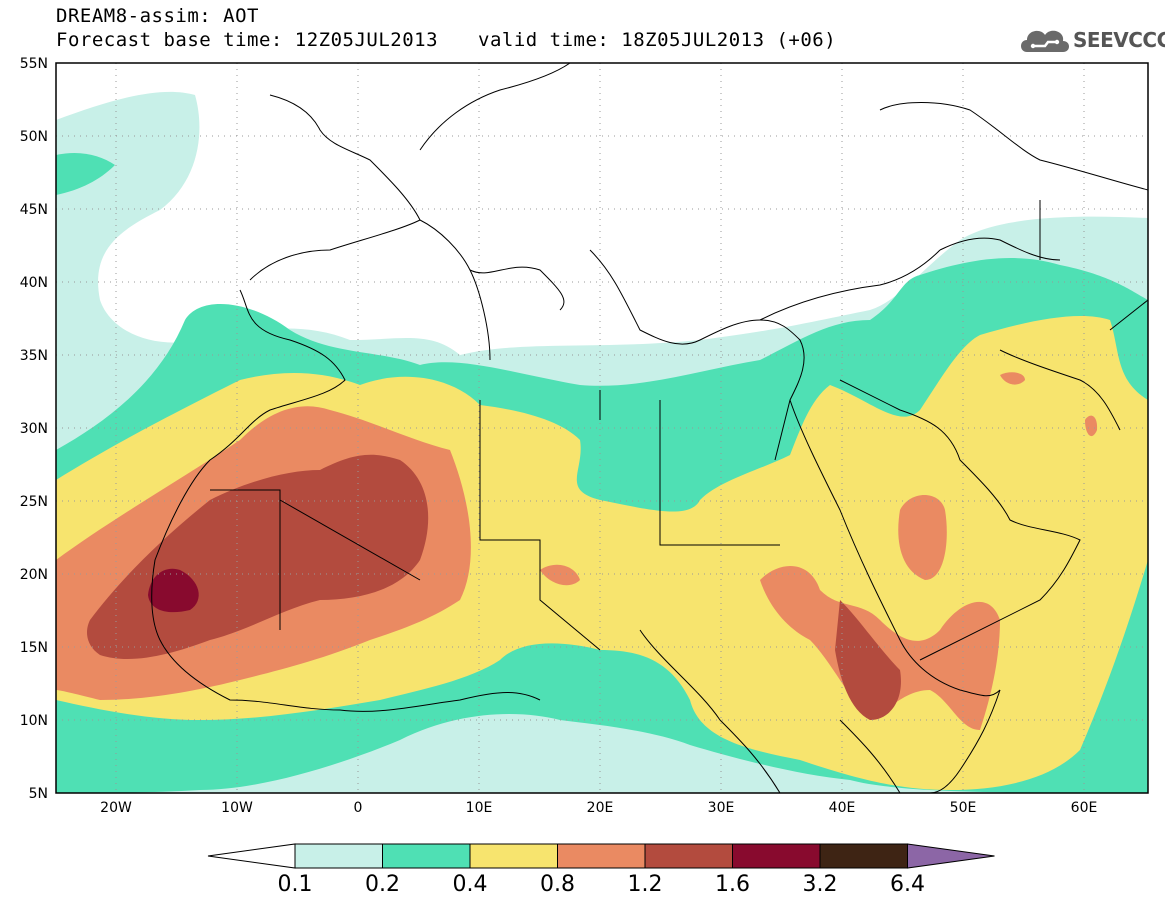 The height and width of the screenshot is (905, 1165). What do you see at coordinates (116, 808) in the screenshot?
I see `lon-label: 20W` at bounding box center [116, 808].